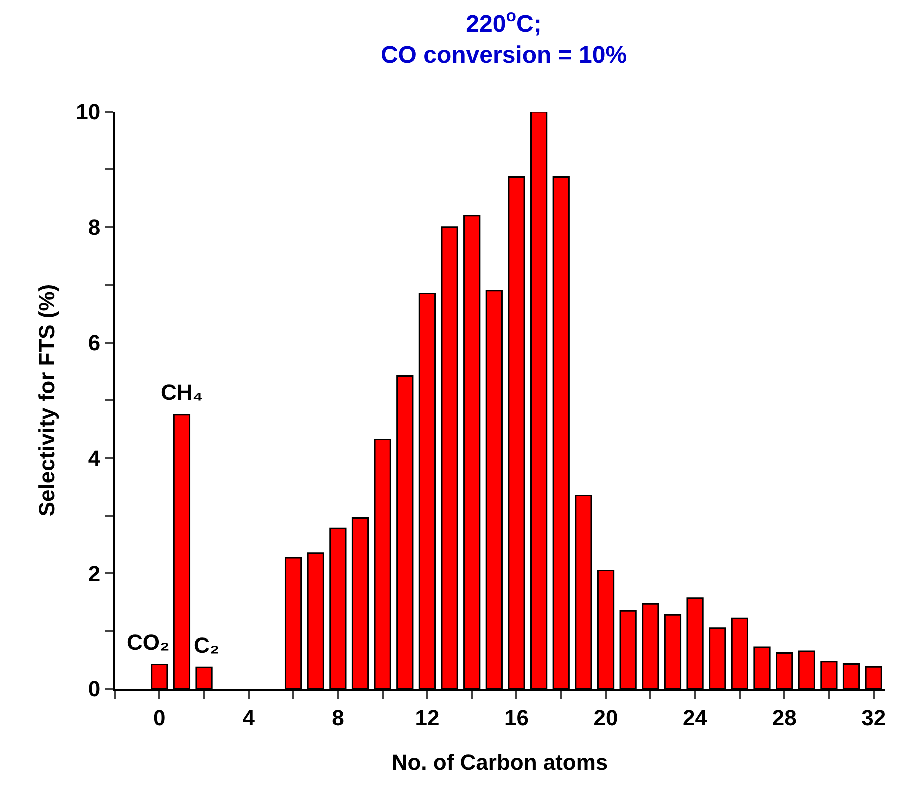 The height and width of the screenshot is (794, 900). Describe the element at coordinates (695, 717) in the screenshot. I see `x-tick-label: 24` at that location.